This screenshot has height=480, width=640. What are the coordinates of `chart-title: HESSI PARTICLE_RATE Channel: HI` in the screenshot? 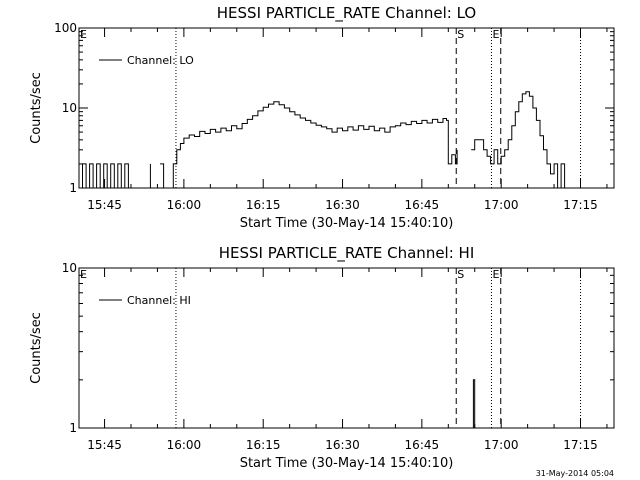 It's located at (347, 253).